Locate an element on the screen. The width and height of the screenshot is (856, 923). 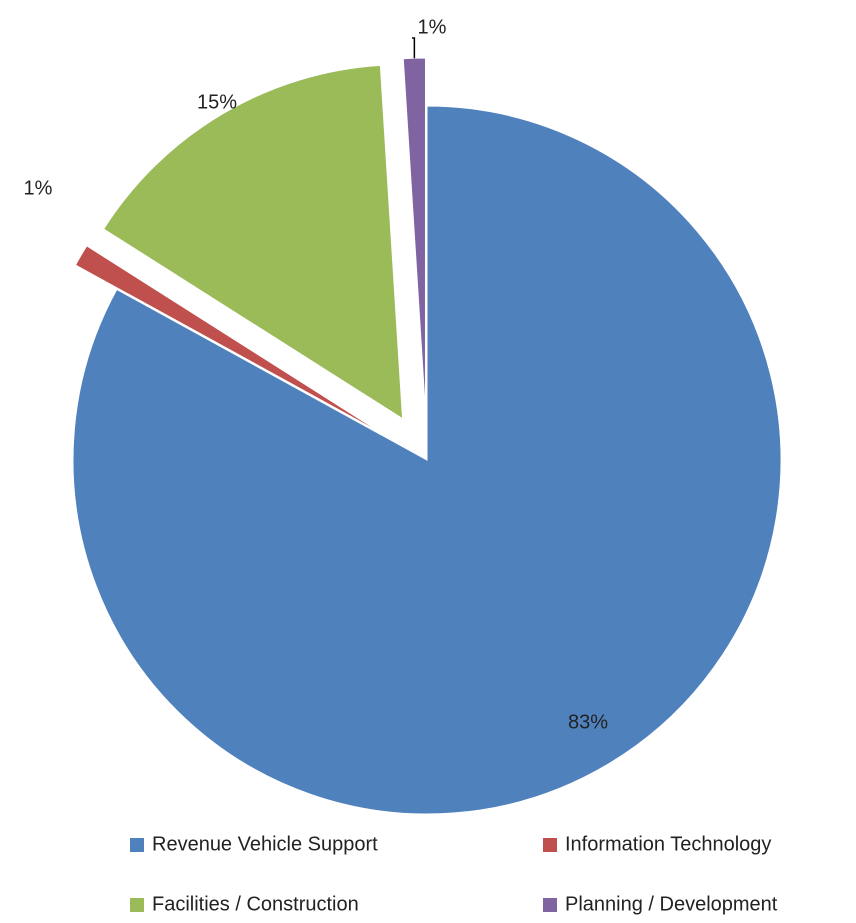
leader-line is located at coordinates (414, 48).